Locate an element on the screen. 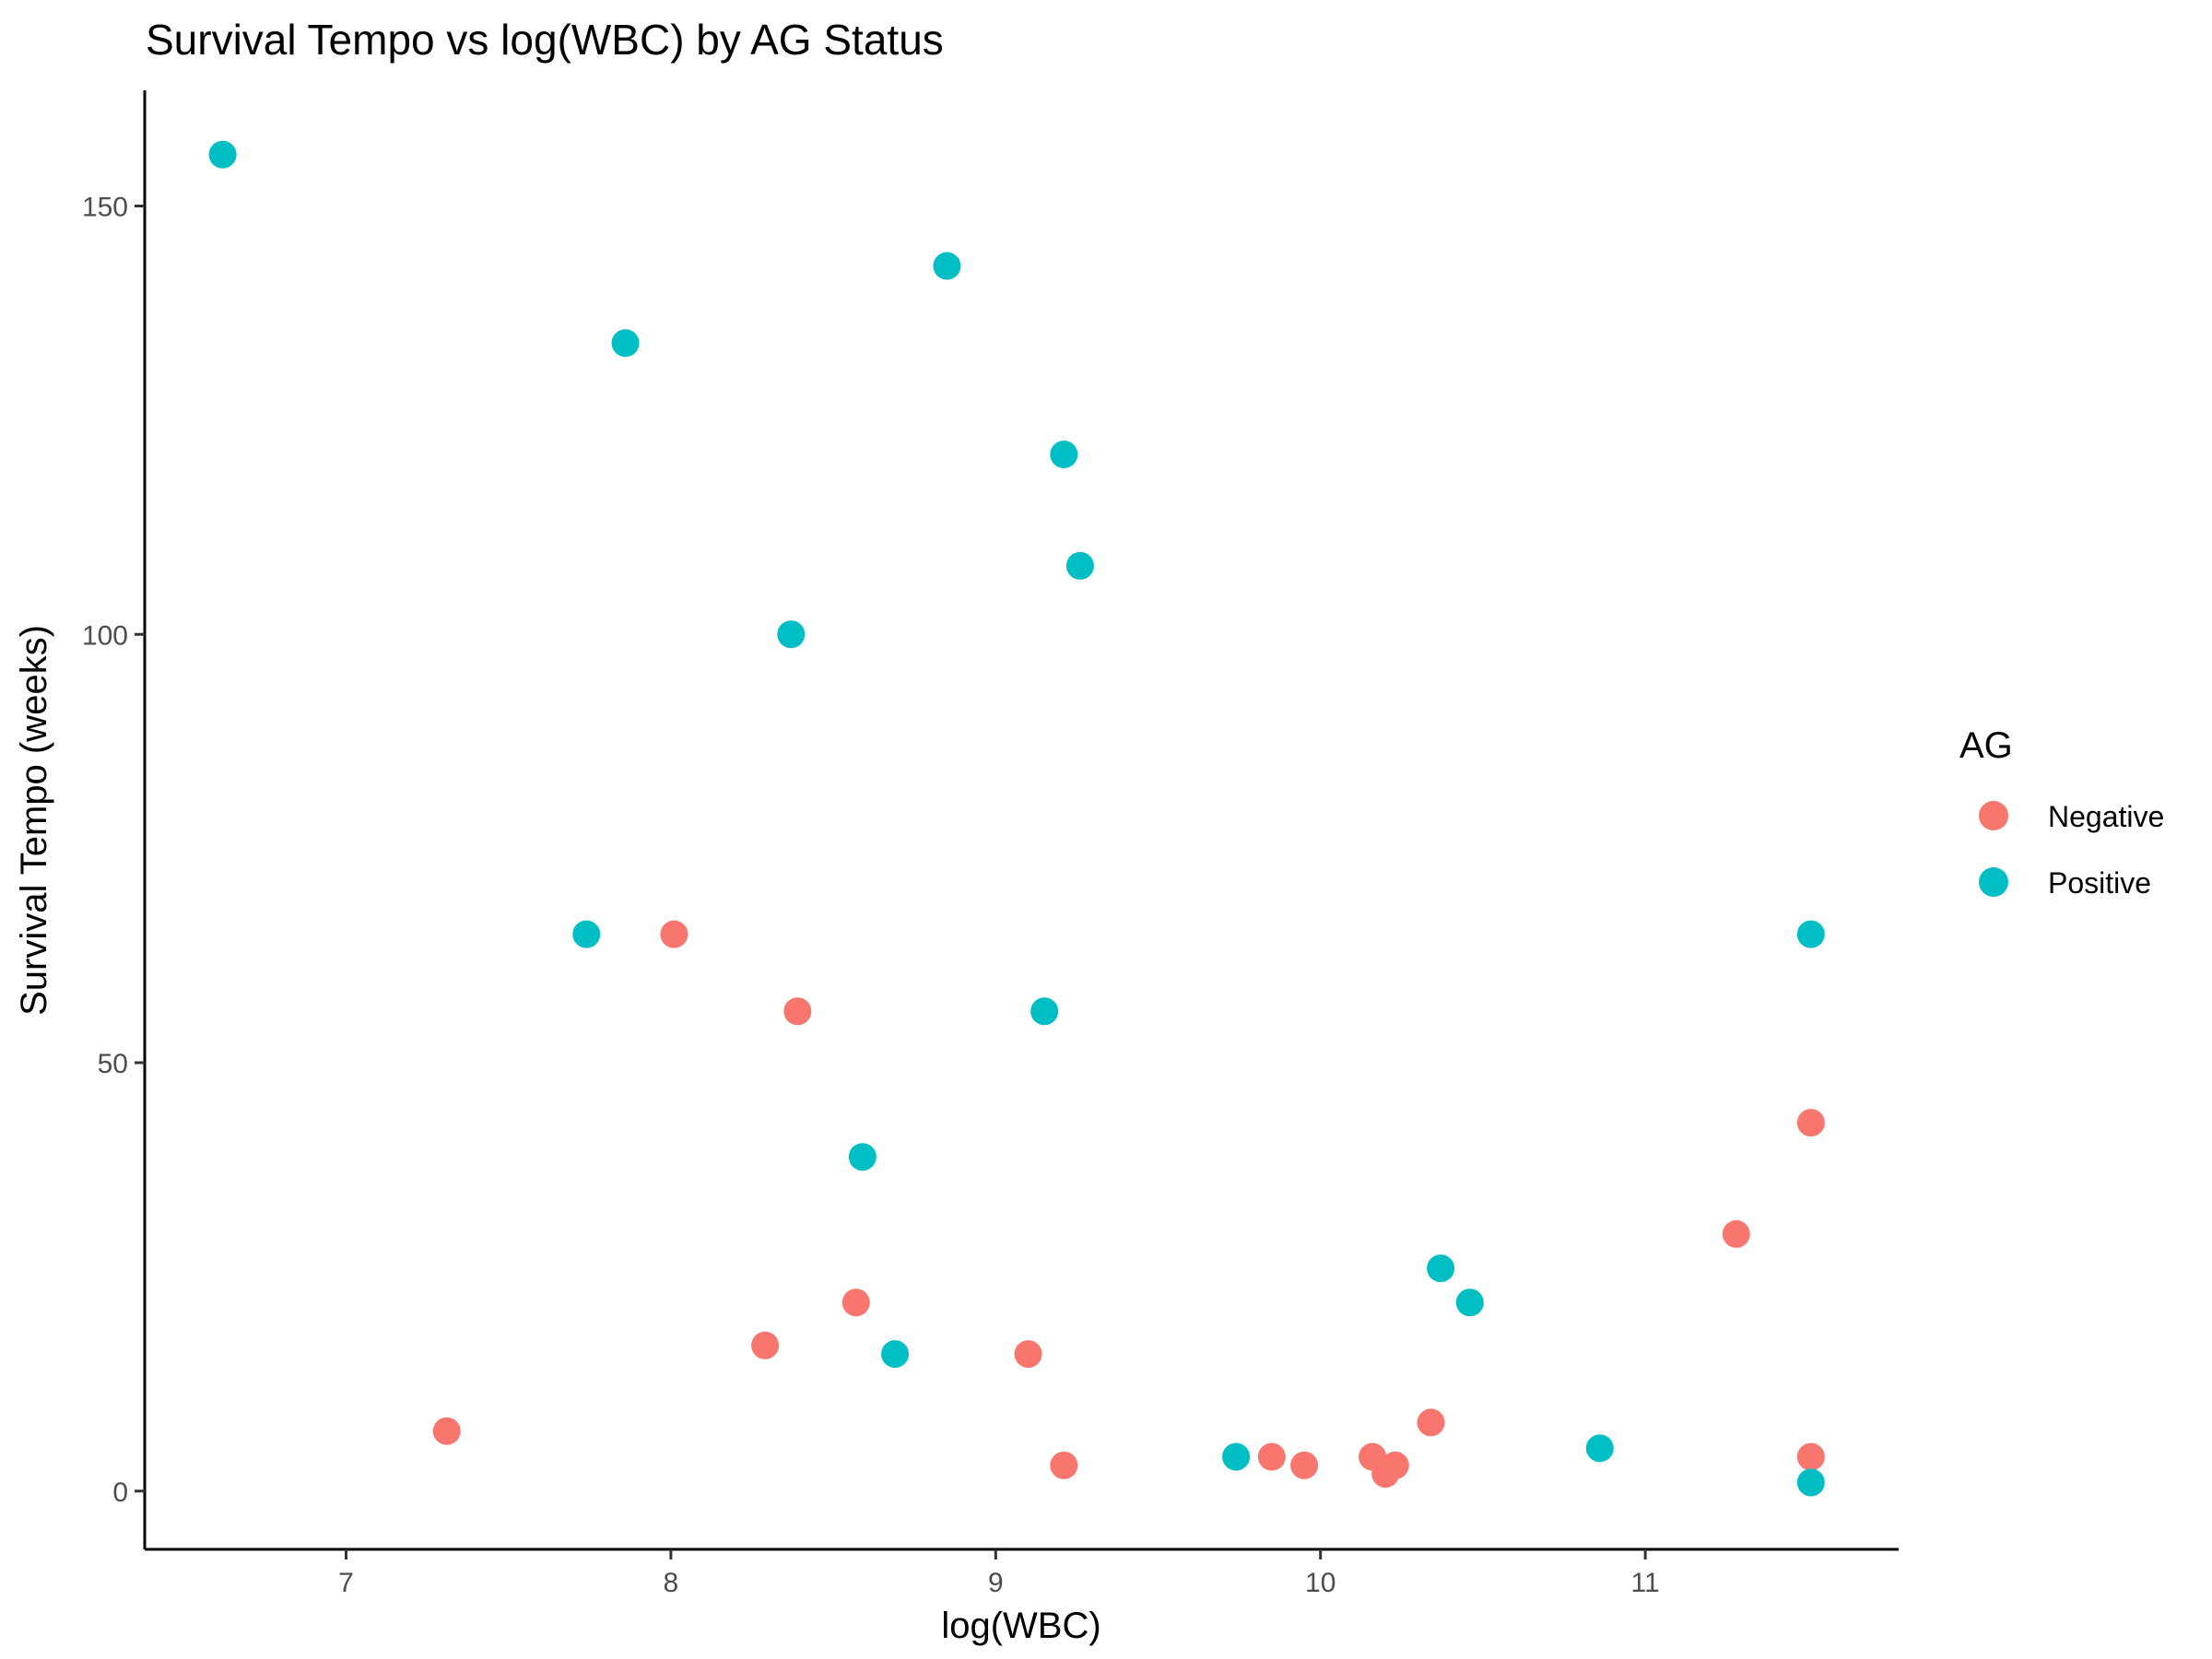 Image resolution: width=2212 pixels, height=1659 pixels. y-axis-ticks: 0 50 100 150 is located at coordinates (113, 850).